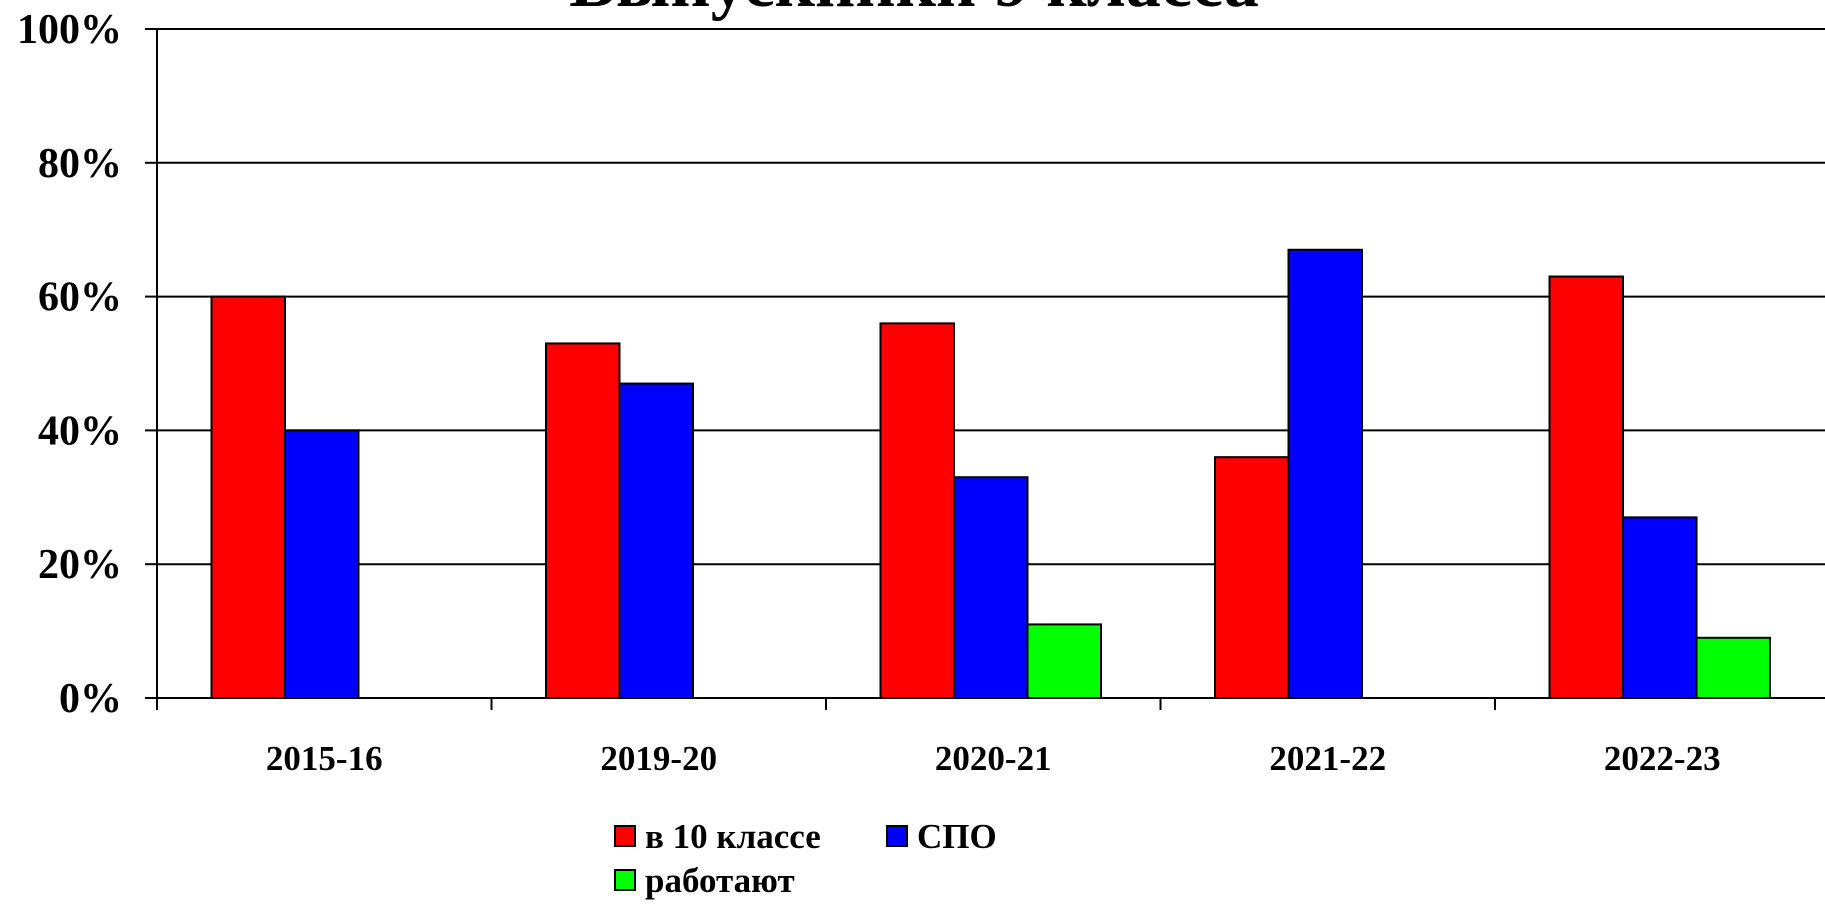 This screenshot has height=910, width=1825. Describe the element at coordinates (914, 11) in the screenshot. I see `chart-title: Выпускники 9 класса` at that location.